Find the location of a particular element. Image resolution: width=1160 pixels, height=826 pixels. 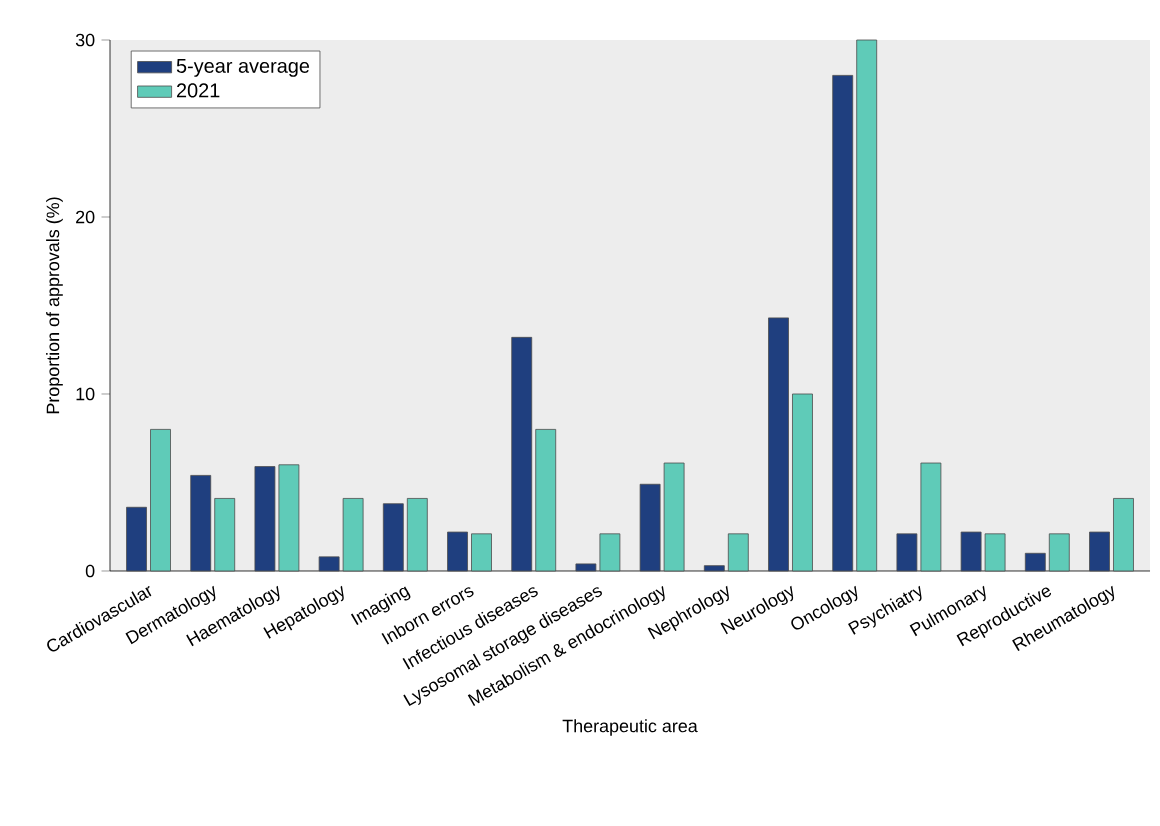

y-tick-label: 30 is located at coordinates (85, 40).